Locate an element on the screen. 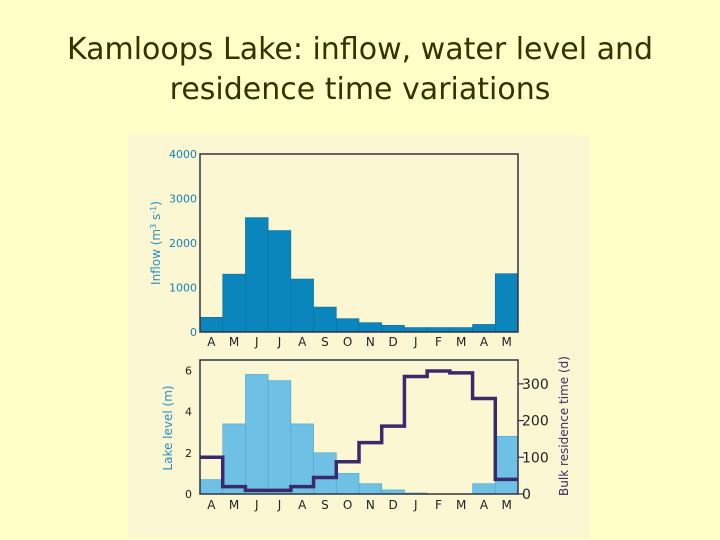 The image size is (720, 540). inflow-x-tick-label: S is located at coordinates (325, 342).